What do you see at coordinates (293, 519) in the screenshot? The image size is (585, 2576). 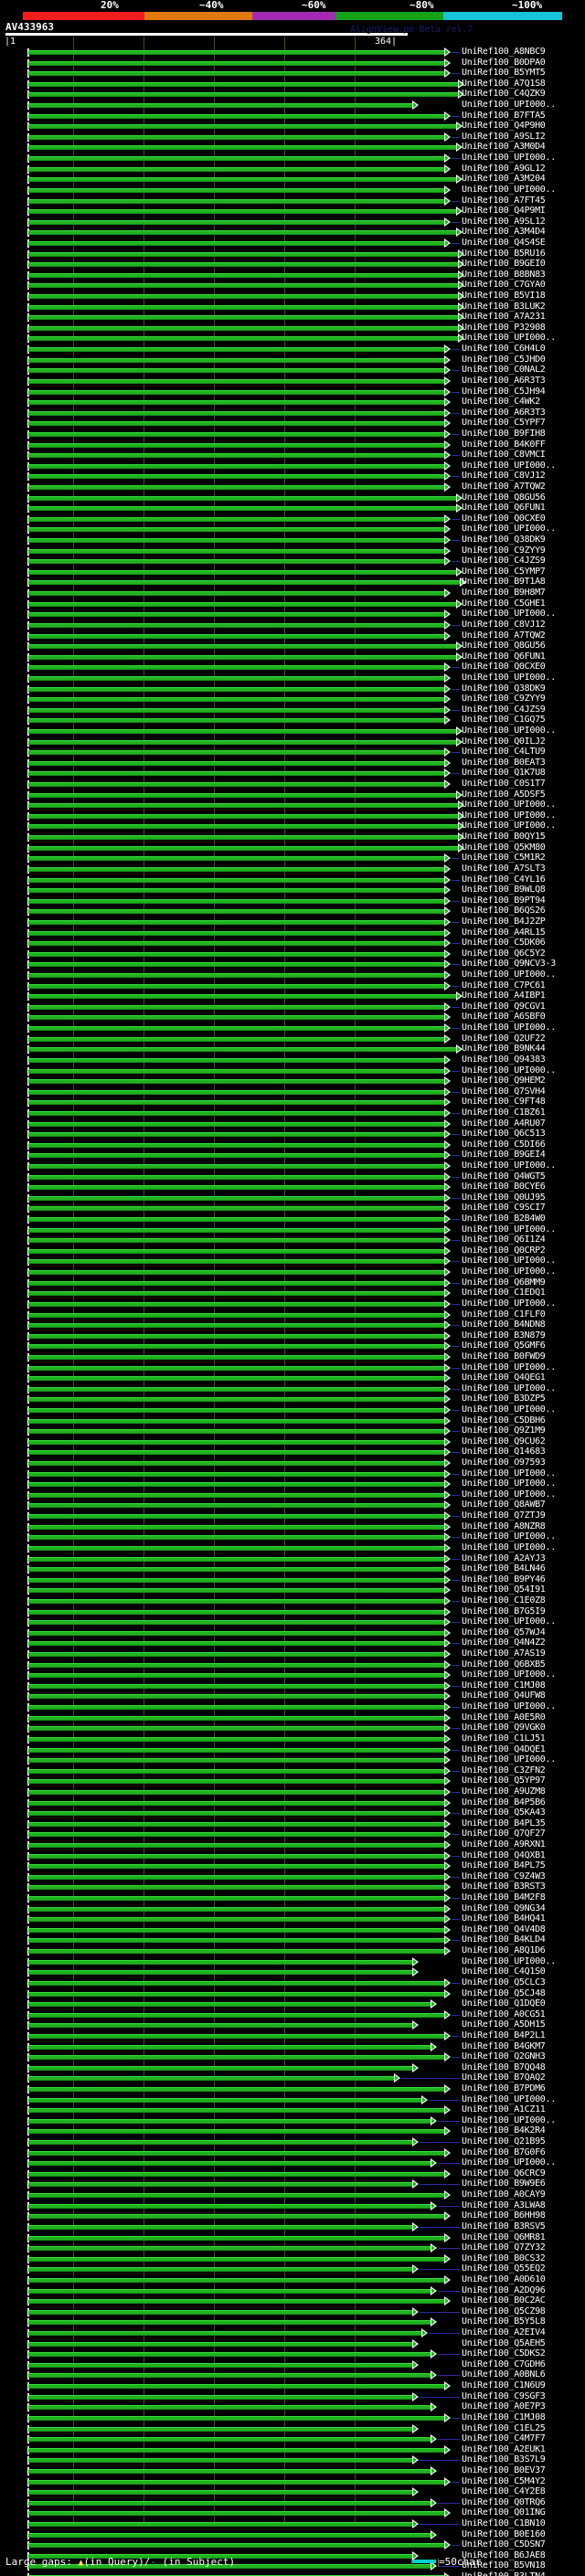 I see `hit-row: UniRef100_Q0CXE0` at bounding box center [293, 519].